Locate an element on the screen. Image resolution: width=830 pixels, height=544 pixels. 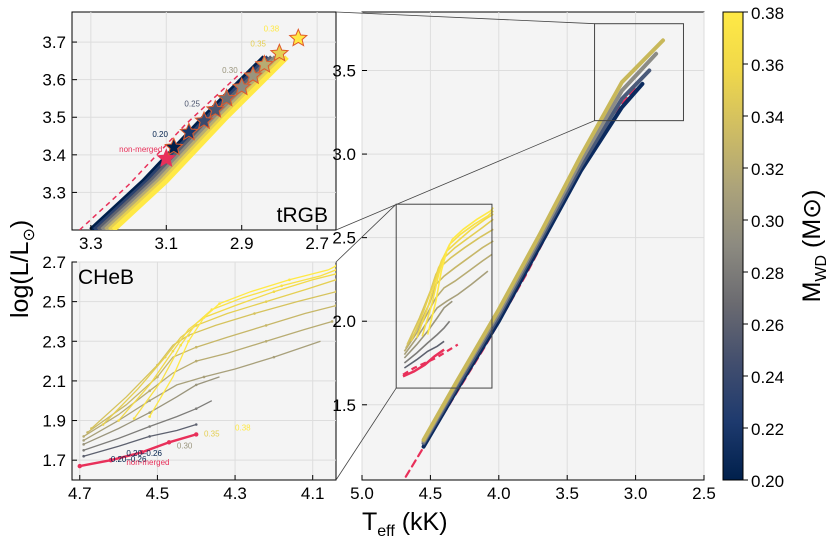
trgb-annotation-3: 0.30 is located at coordinates (230, 70).